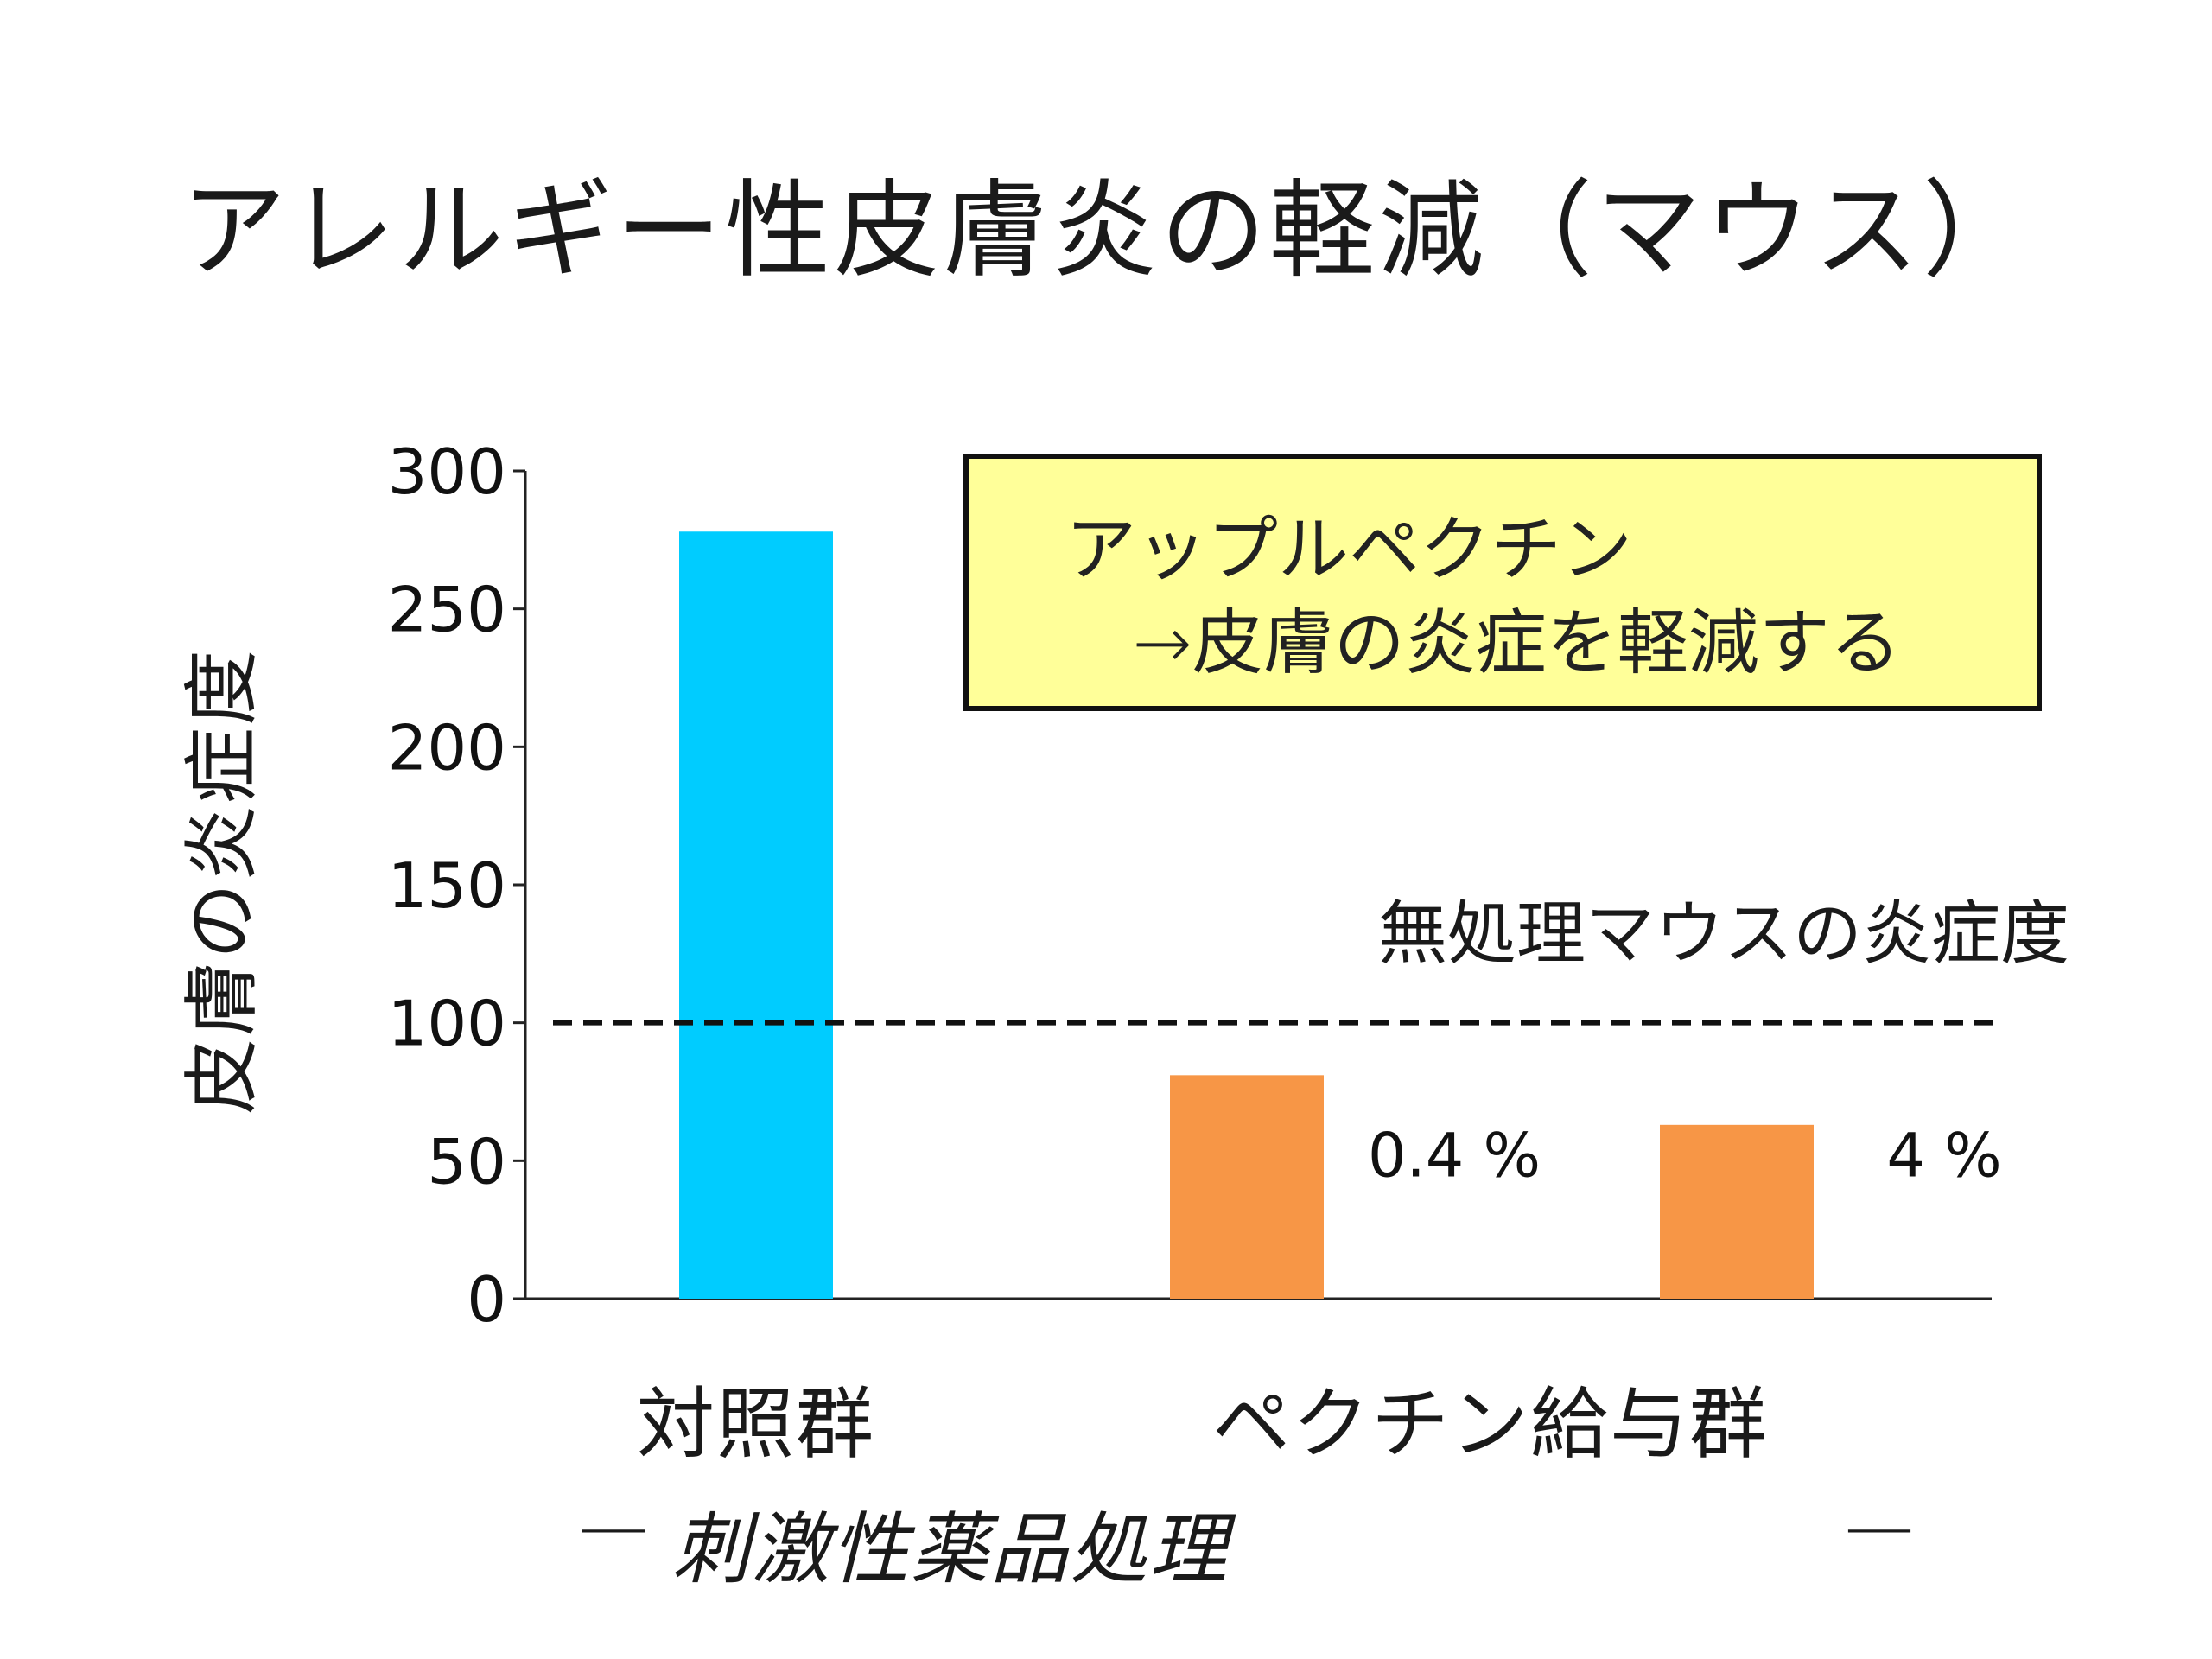  Describe the element at coordinates (1454, 1155) in the screenshot. I see `bar-label-1: 0.4 %` at that location.